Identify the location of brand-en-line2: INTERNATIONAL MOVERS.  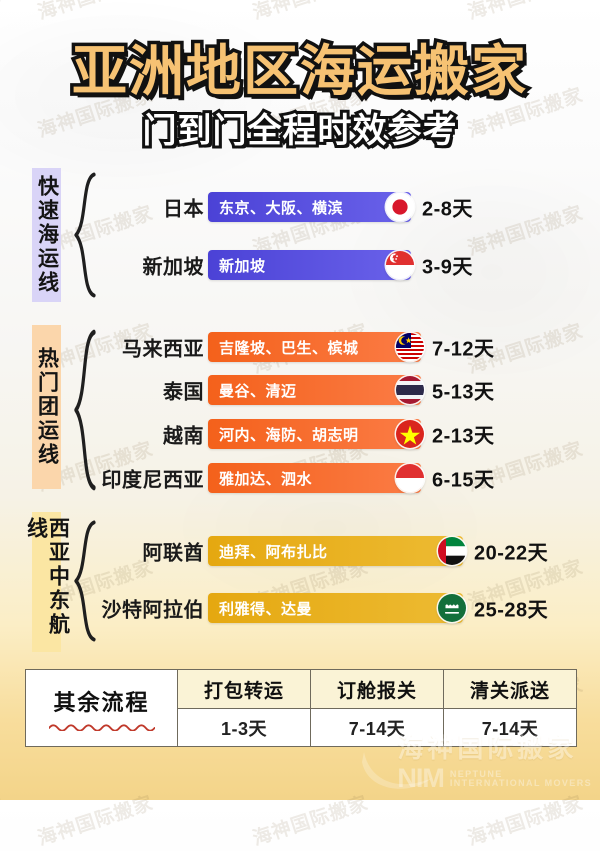
(520, 782).